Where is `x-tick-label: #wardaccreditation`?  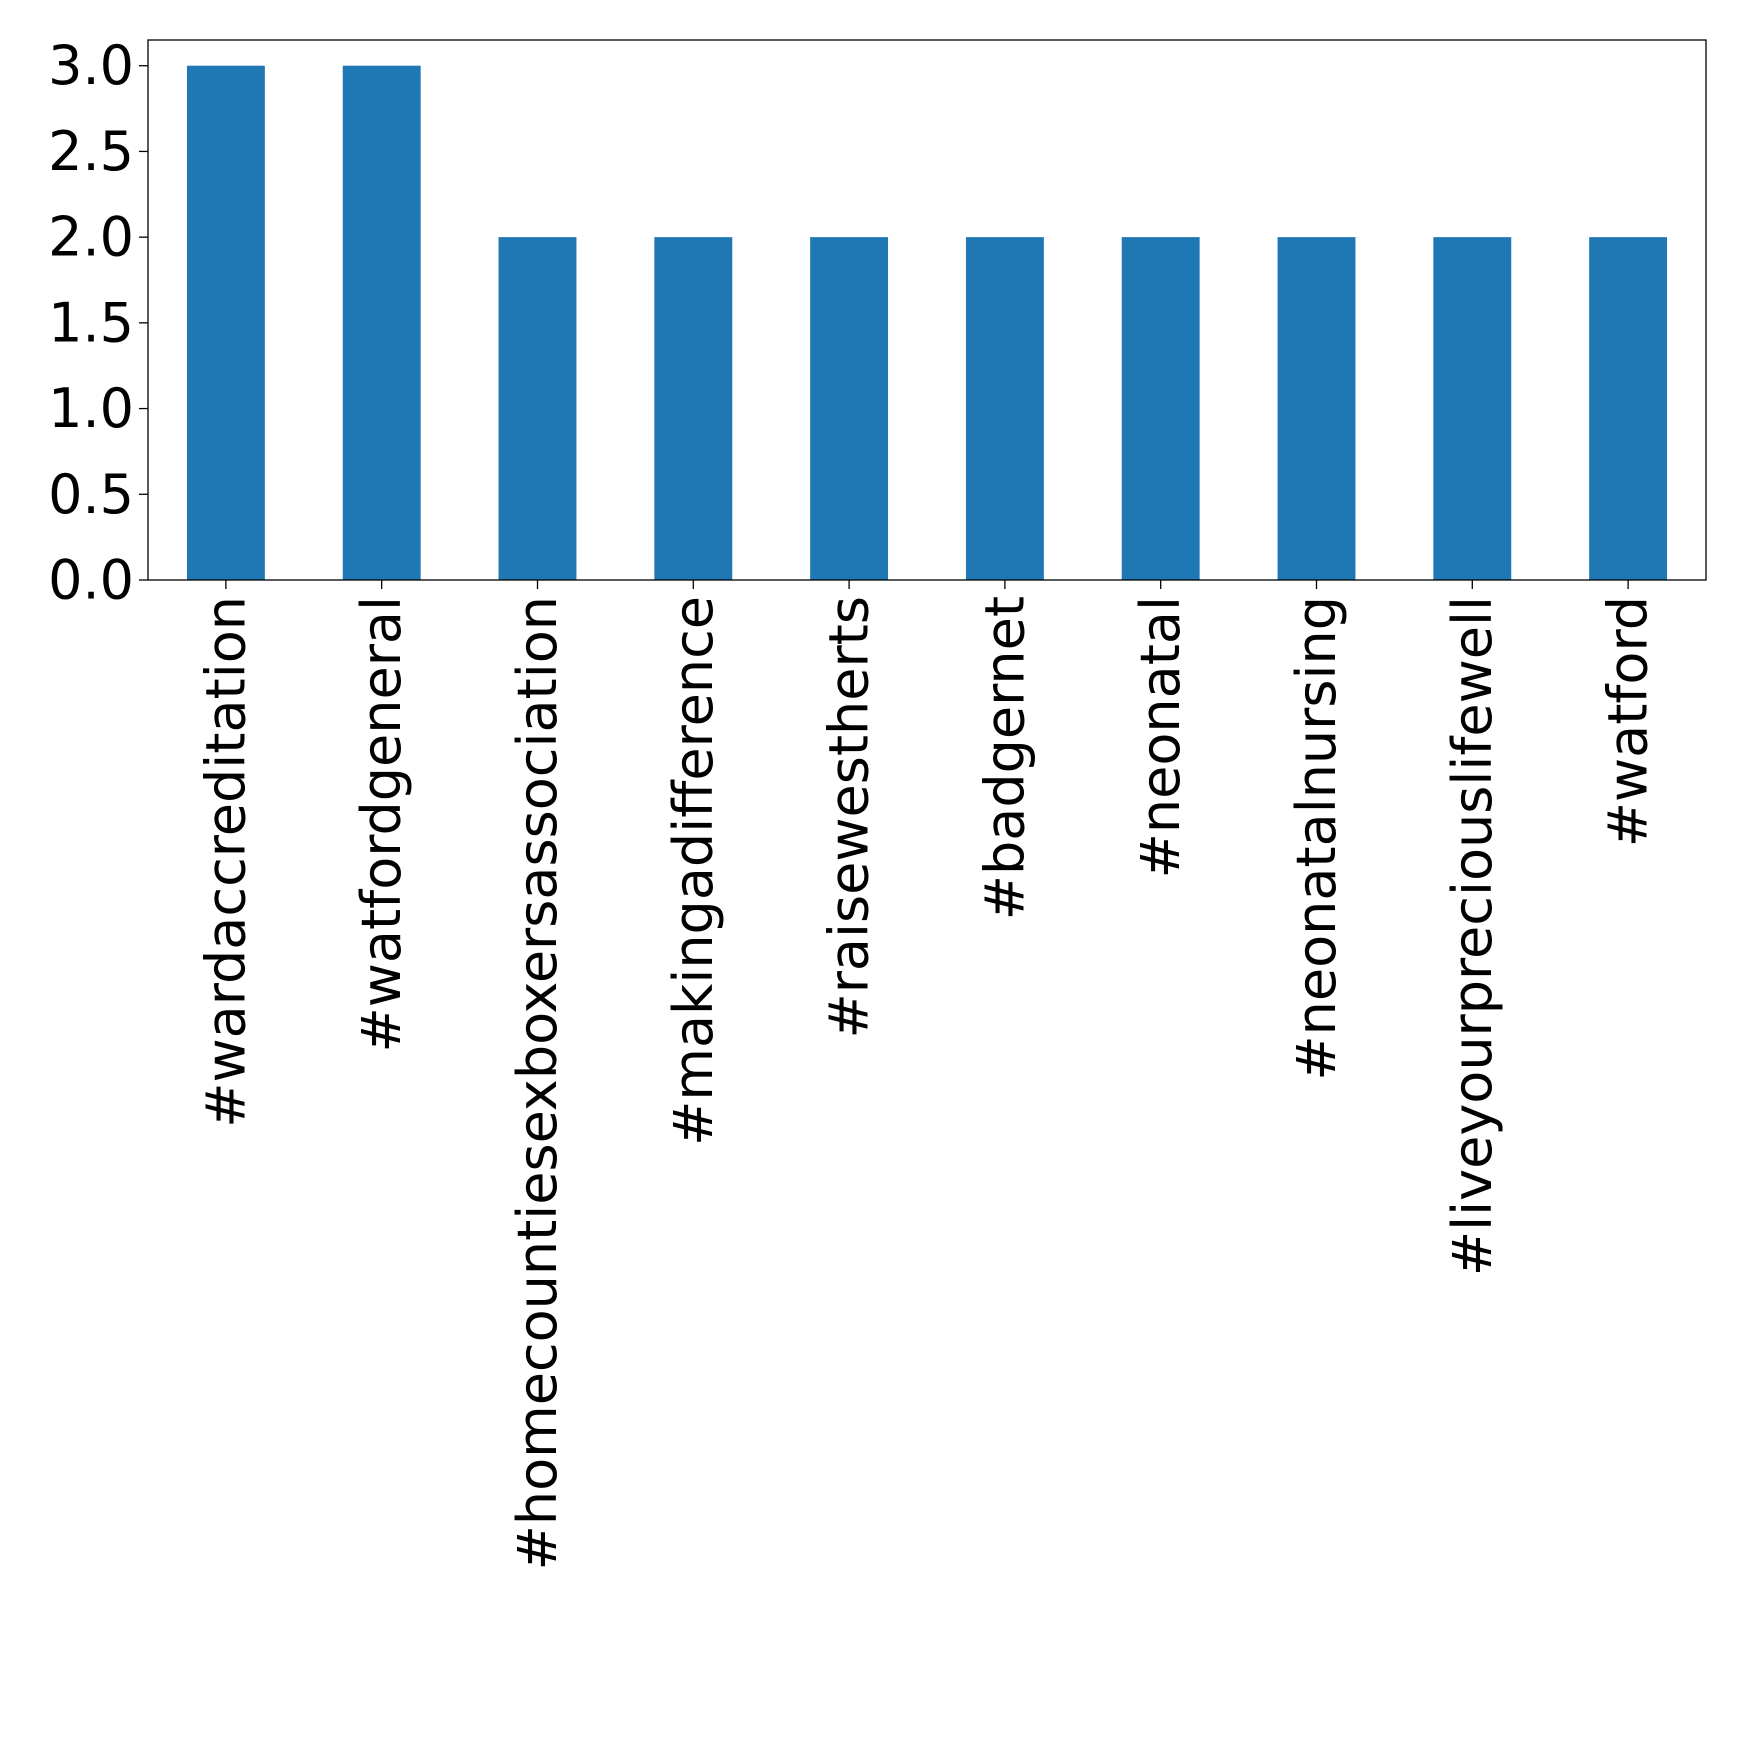 x-tick-label: #wardaccreditation is located at coordinates (225, 862).